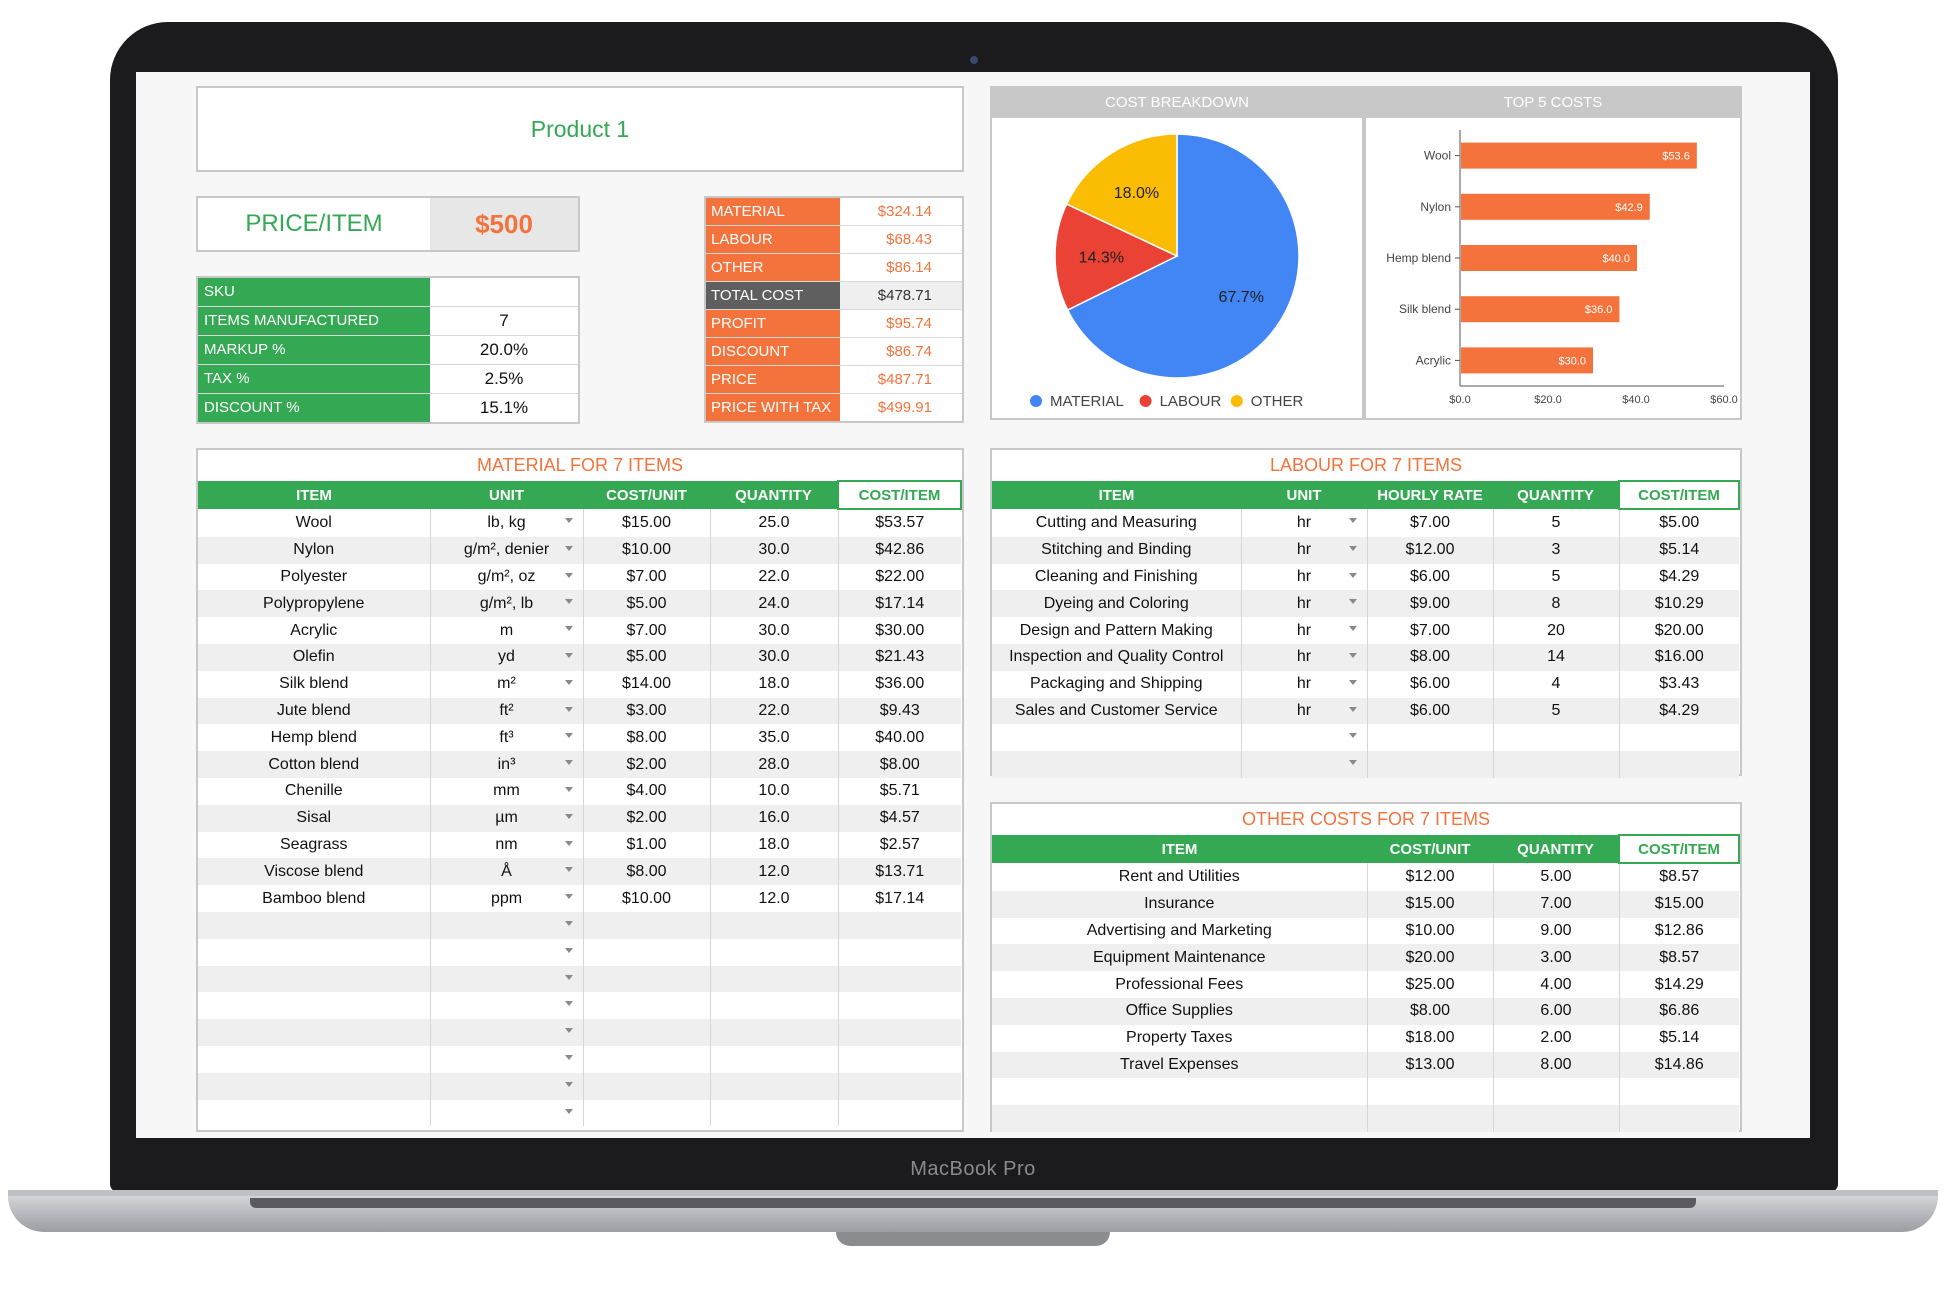 Image resolution: width=1946 pixels, height=1299 pixels. What do you see at coordinates (1430, 849) in the screenshot?
I see `other-column-header: COST/UNIT` at bounding box center [1430, 849].